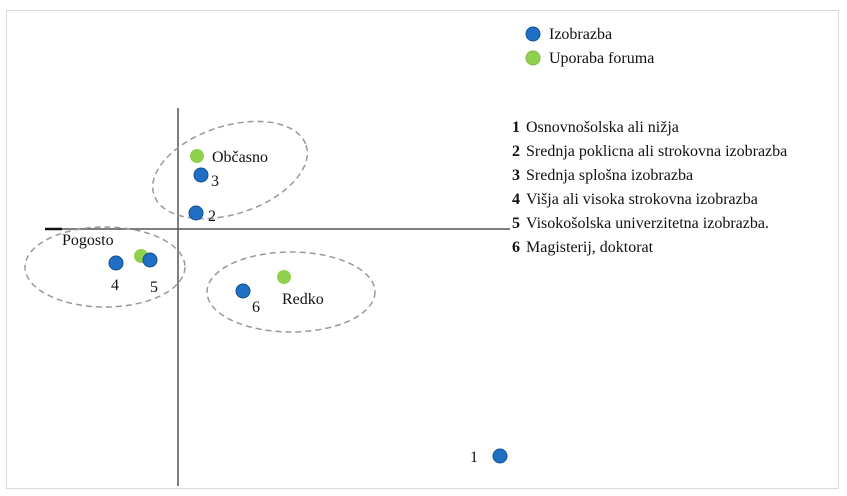 The height and width of the screenshot is (496, 847). Describe the element at coordinates (580, 34) in the screenshot. I see `legend-label: Izobrazba` at that location.